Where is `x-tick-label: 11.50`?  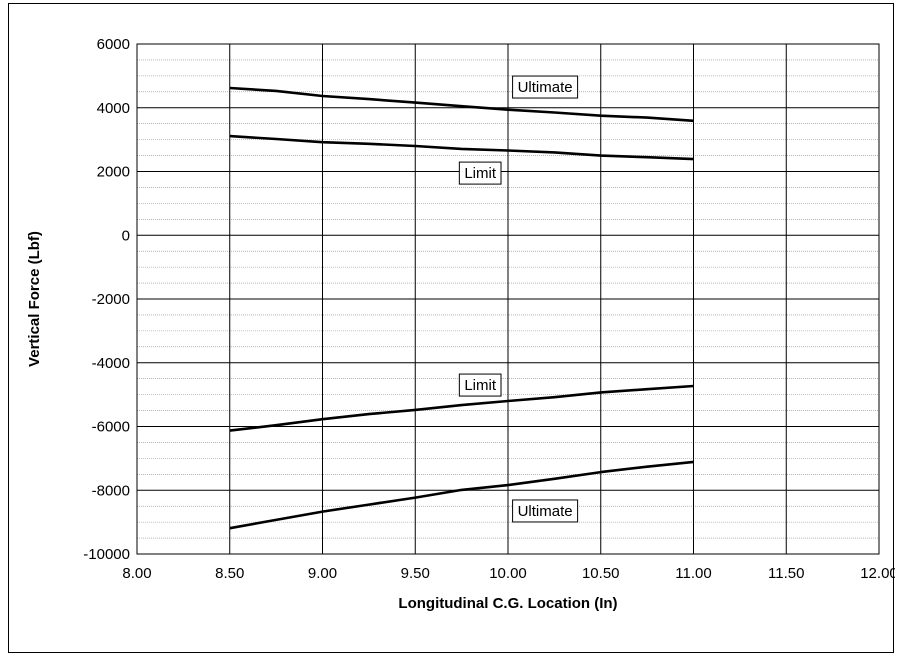
x-tick-label: 11.50 is located at coordinates (786, 573).